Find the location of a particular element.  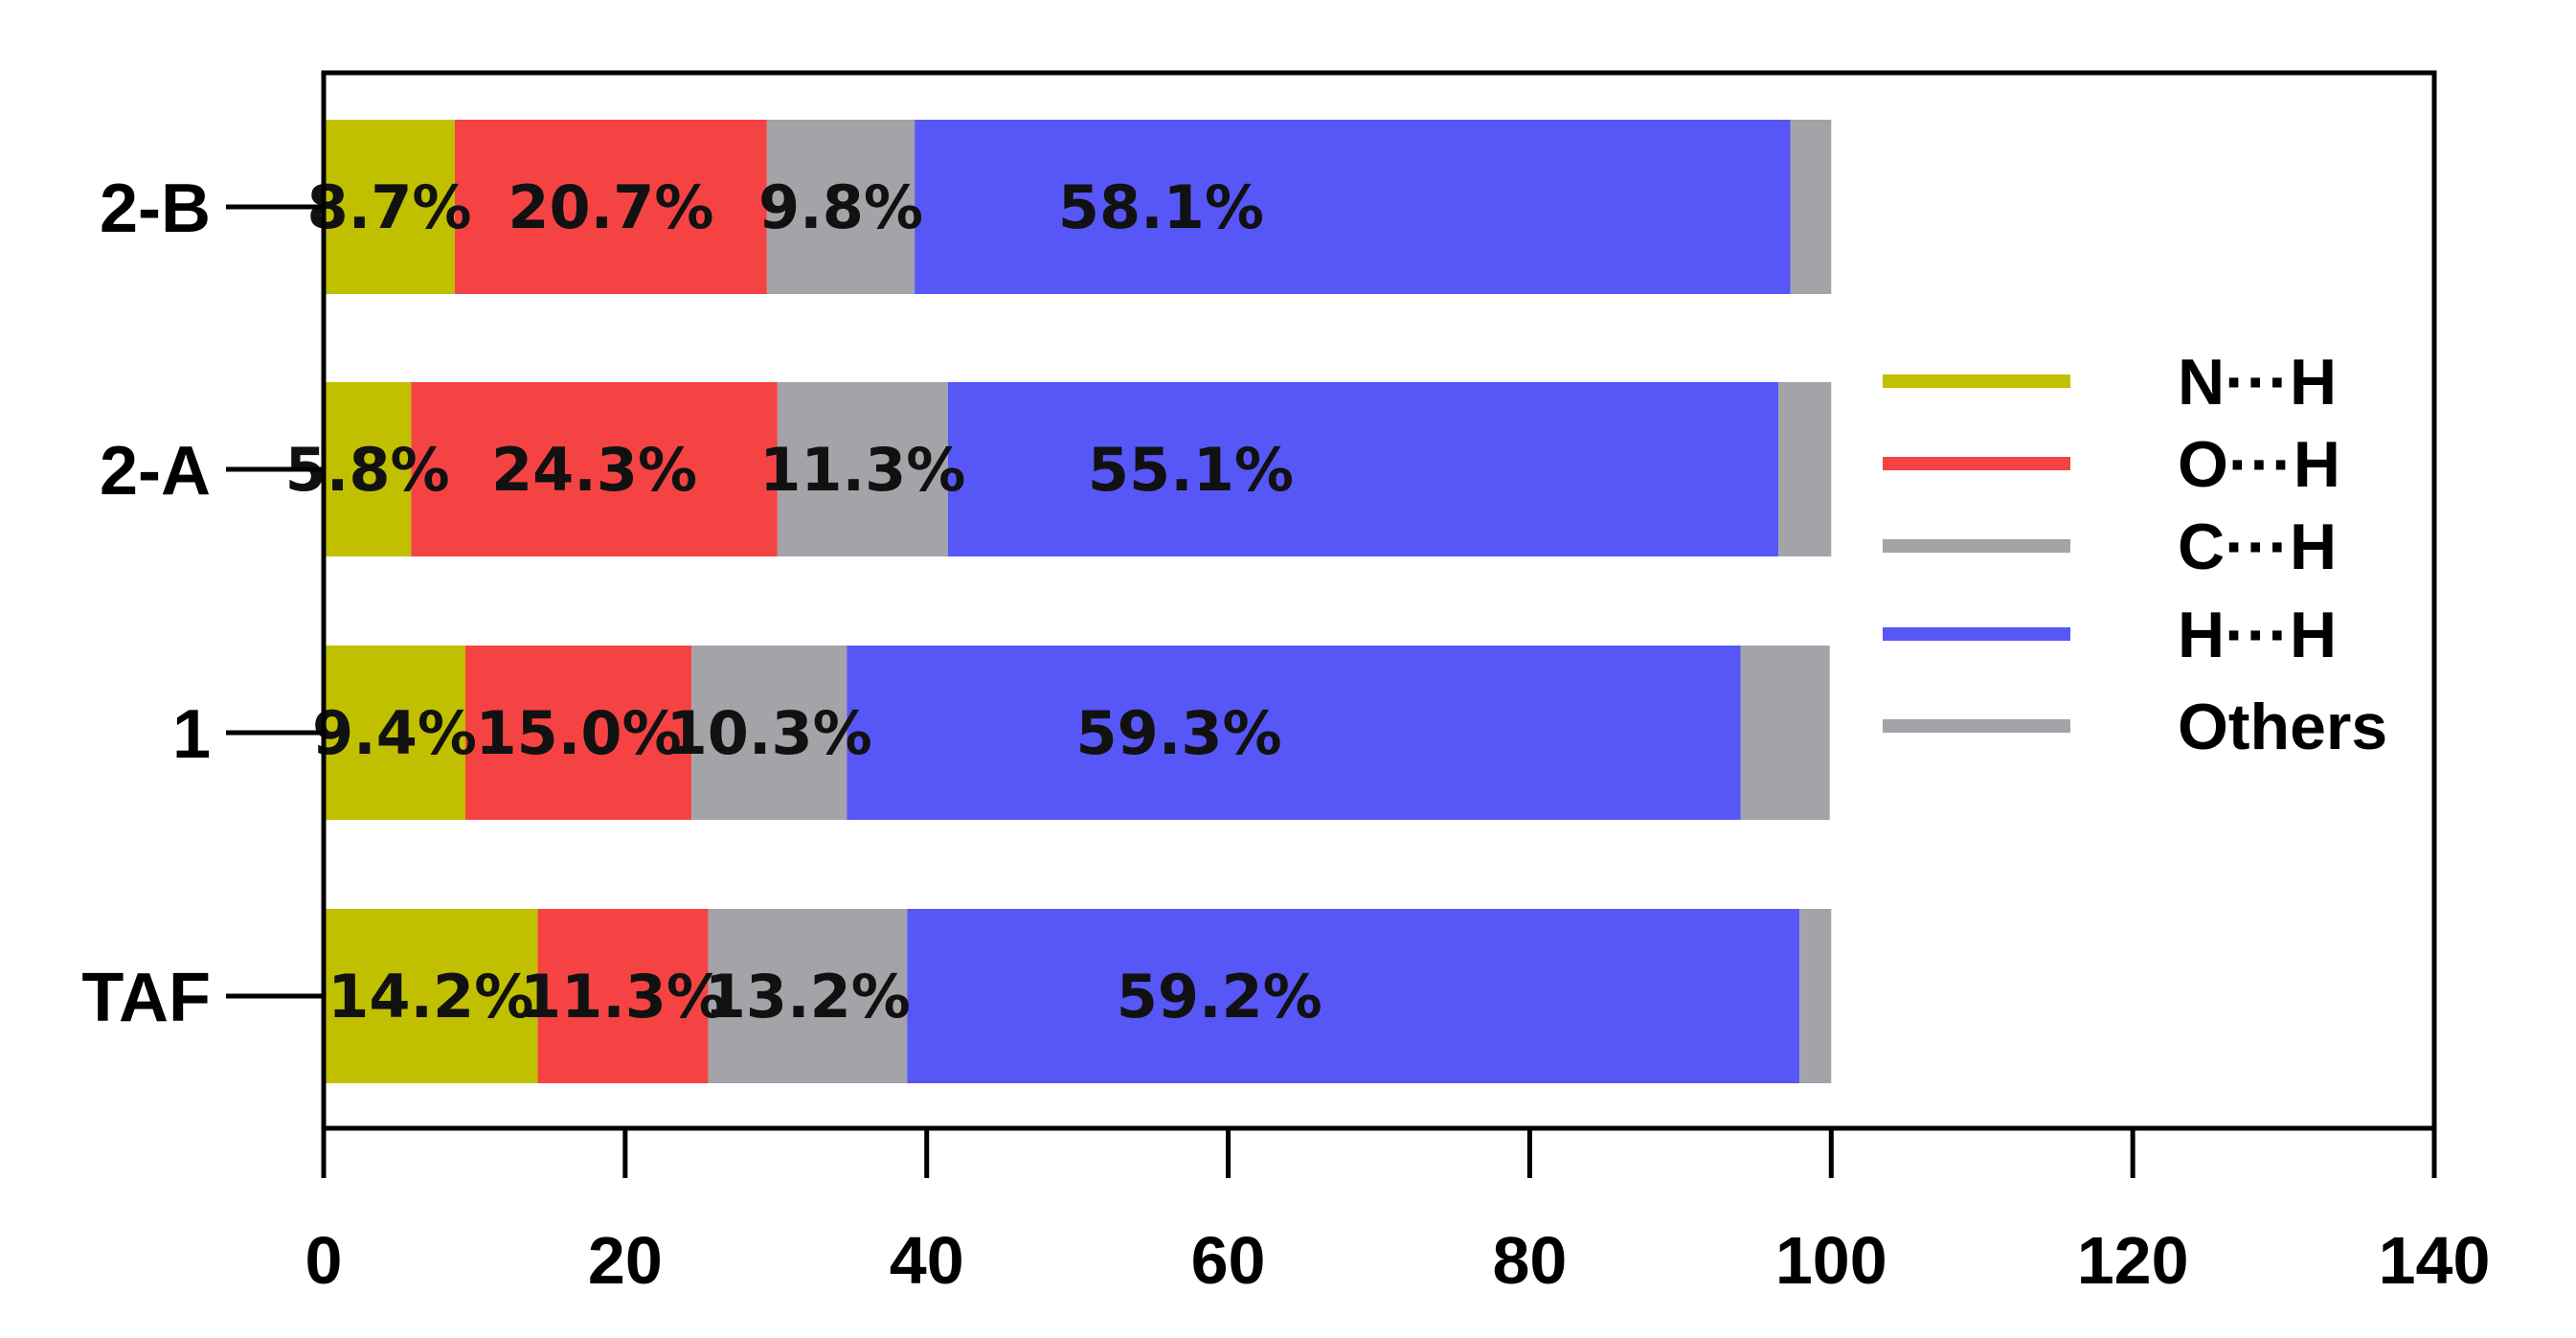

bar-taf-oh is located at coordinates (623, 996).